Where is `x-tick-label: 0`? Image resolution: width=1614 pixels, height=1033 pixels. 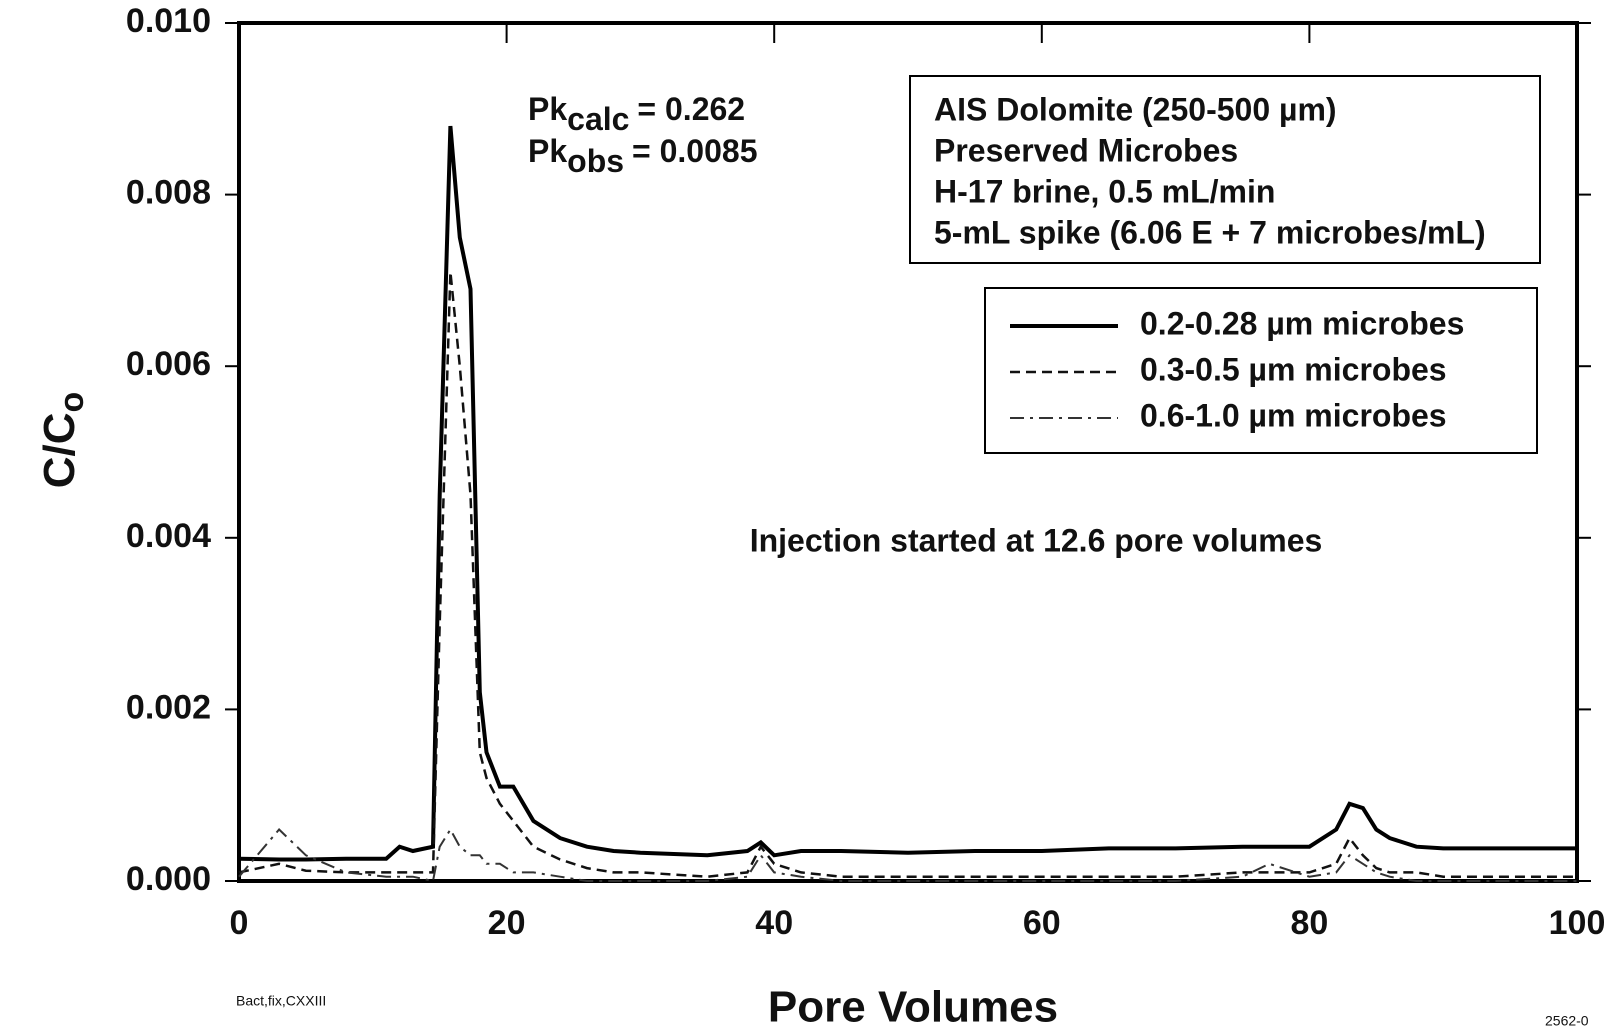
x-tick-label: 0 is located at coordinates (239, 923).